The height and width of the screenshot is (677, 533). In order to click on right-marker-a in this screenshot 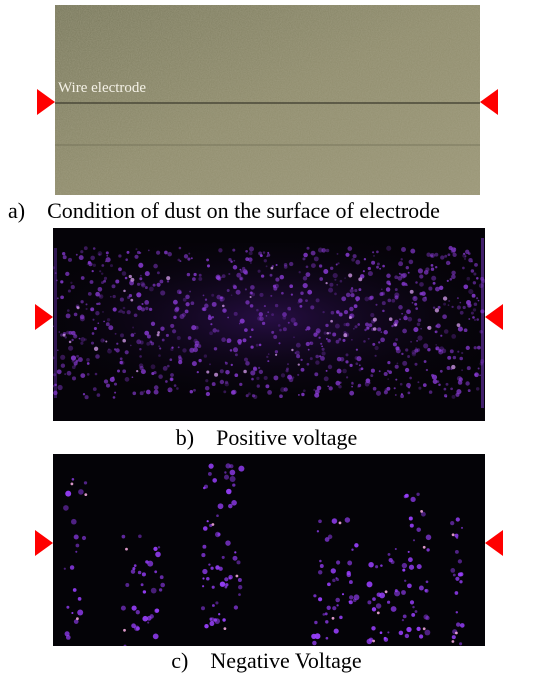, I will do `click(489, 102)`.